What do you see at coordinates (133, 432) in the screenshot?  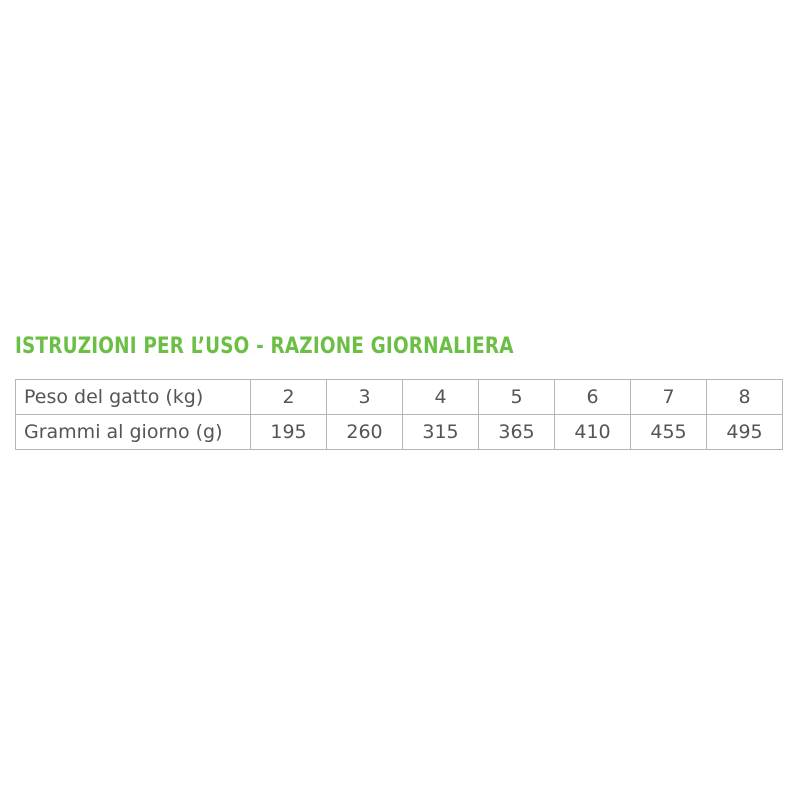 I see `row-label: Grammi al giorno (g)` at bounding box center [133, 432].